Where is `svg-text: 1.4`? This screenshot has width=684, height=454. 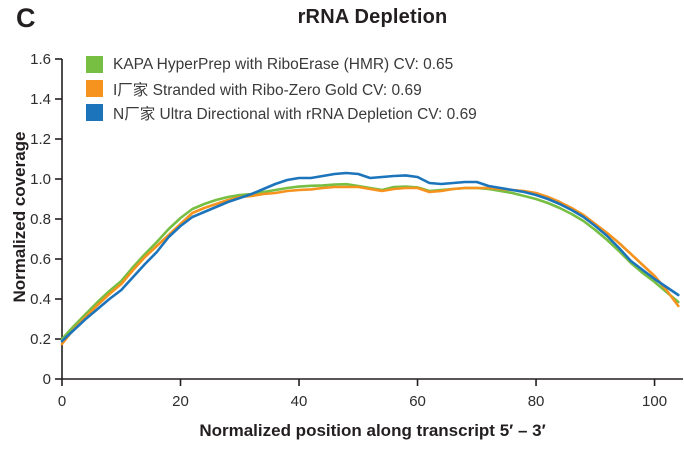 svg-text: 1.4 is located at coordinates (40, 99).